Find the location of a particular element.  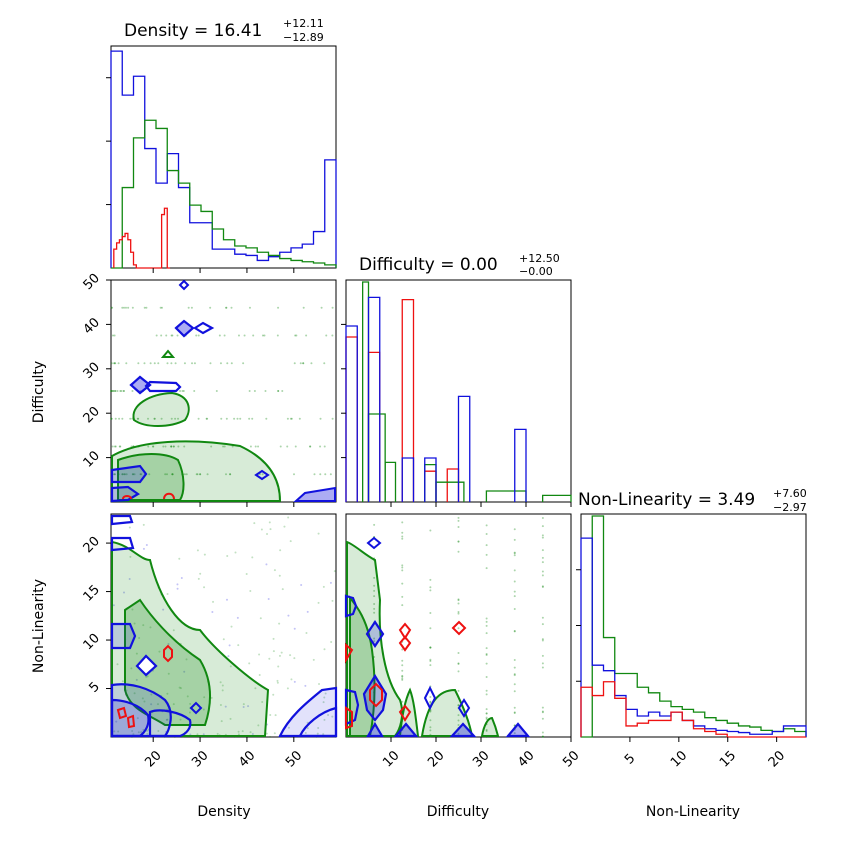

y-tick-label: 40 is located at coordinates (92, 326).